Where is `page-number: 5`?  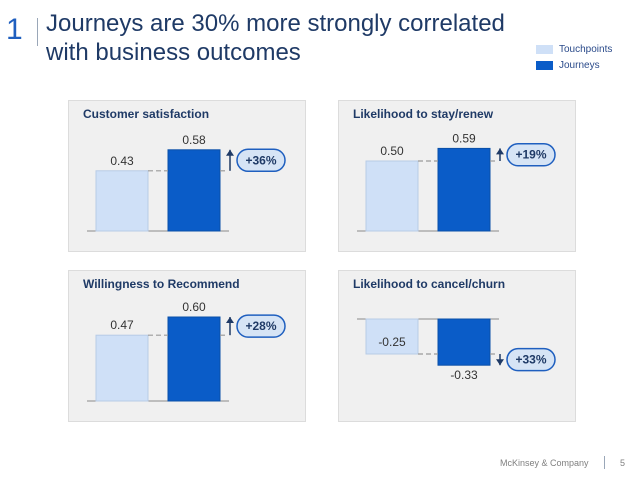 page-number: 5 is located at coordinates (623, 463).